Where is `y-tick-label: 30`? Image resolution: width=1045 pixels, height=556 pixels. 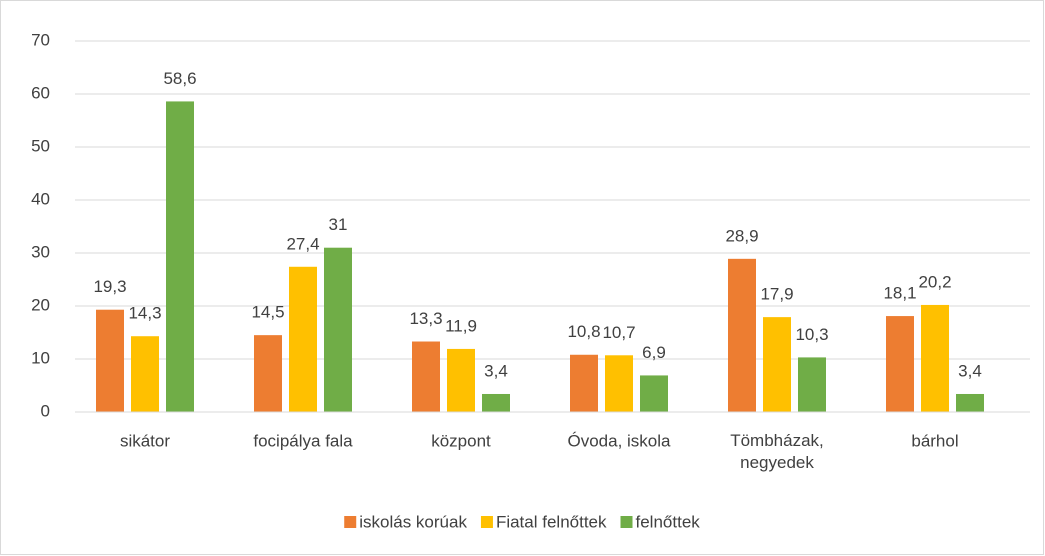
y-tick-label: 30 is located at coordinates (40, 251).